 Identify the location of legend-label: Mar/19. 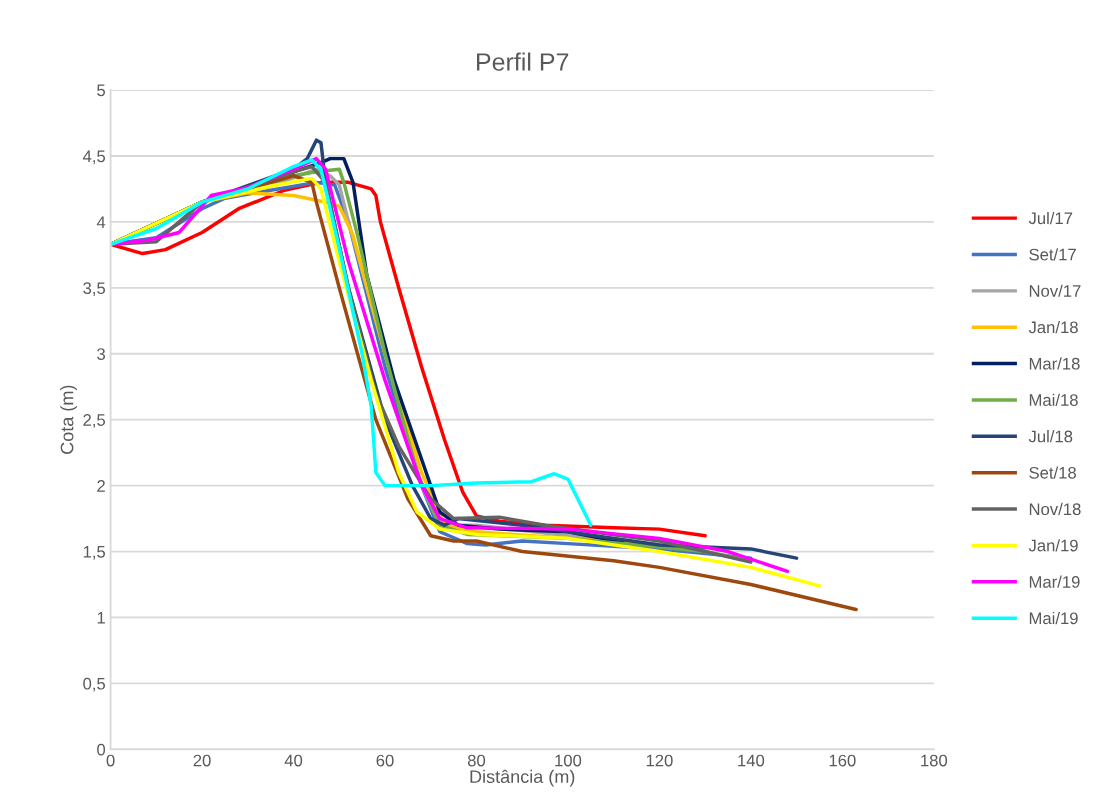
(1054, 581).